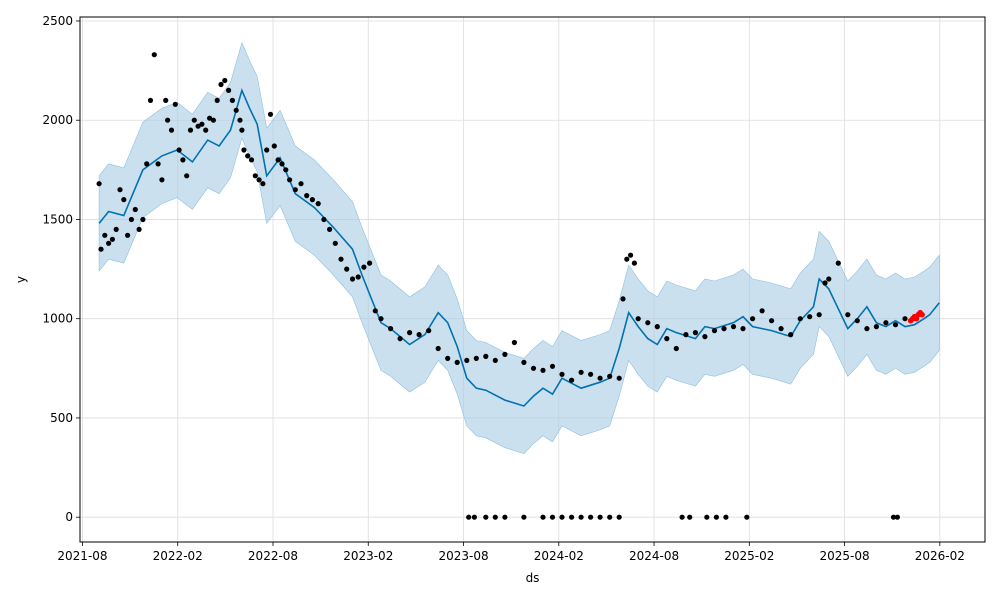  What do you see at coordinates (69, 517) in the screenshot?
I see `y-tick-label: 0` at bounding box center [69, 517].